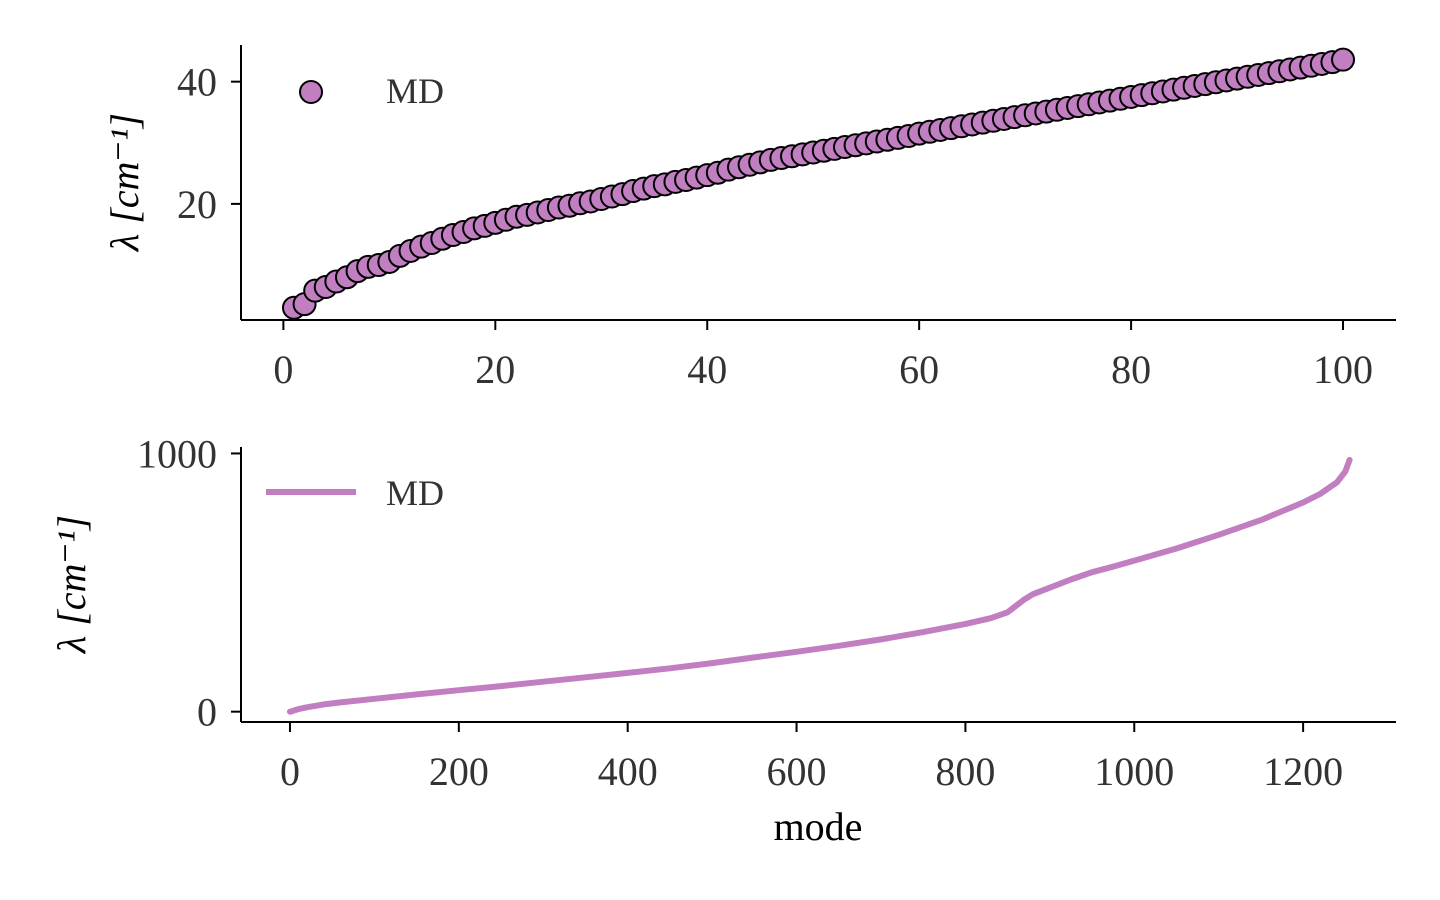 This screenshot has width=1440, height=900. I want to click on bottom-x-tick-label: 600, so click(797, 771).